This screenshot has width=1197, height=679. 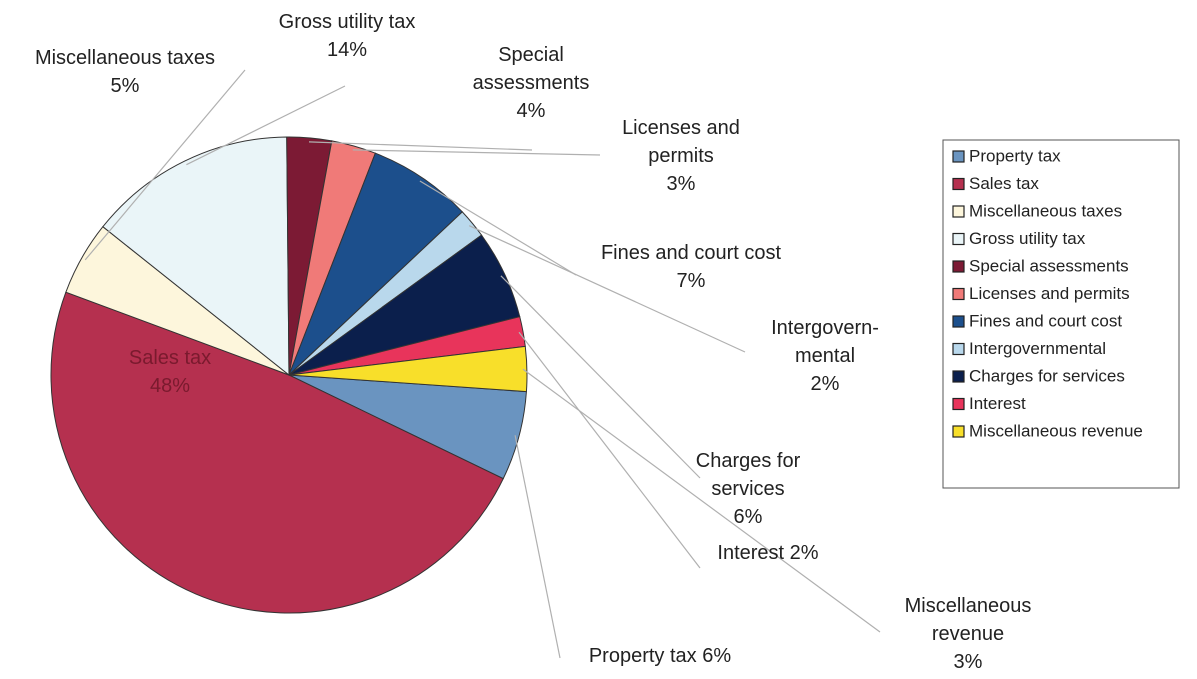 What do you see at coordinates (165, 165) in the screenshot?
I see `leader-line-miscellaneous-taxes` at bounding box center [165, 165].